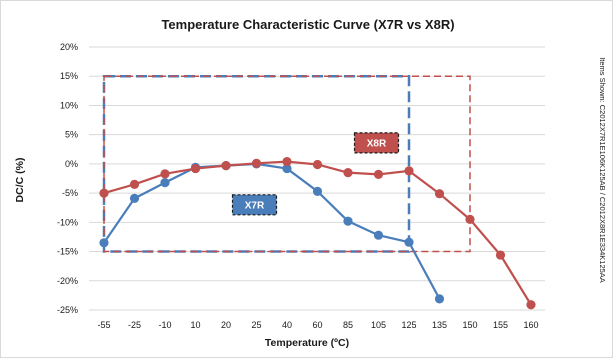  Describe the element at coordinates (134, 325) in the screenshot. I see `x-tick-label: -25` at that location.